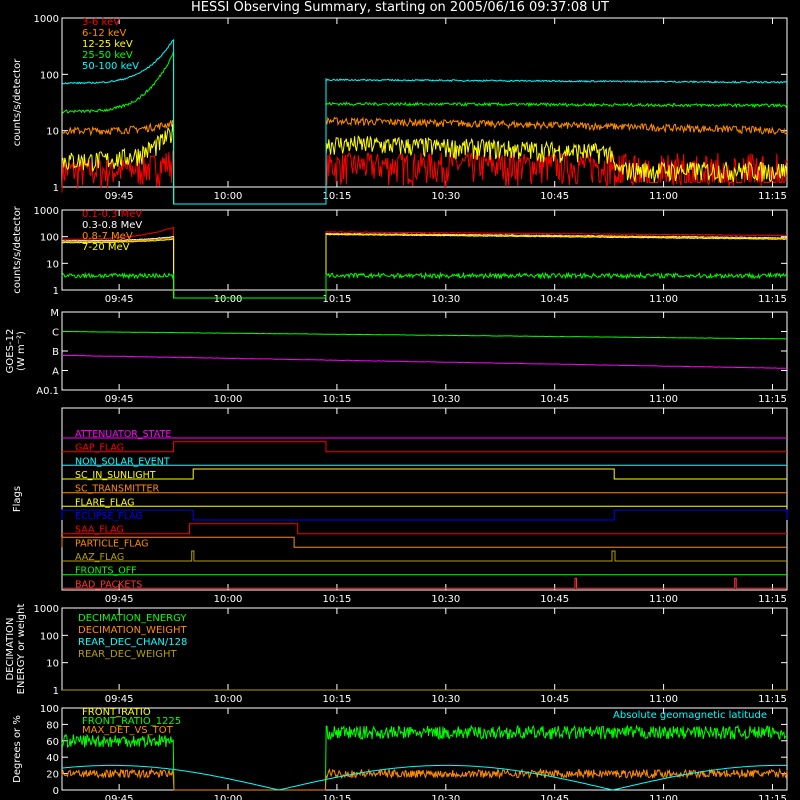  Describe the element at coordinates (115, 475) in the screenshot. I see `flag-label: SC_IN_SUNLIGHT` at that location.